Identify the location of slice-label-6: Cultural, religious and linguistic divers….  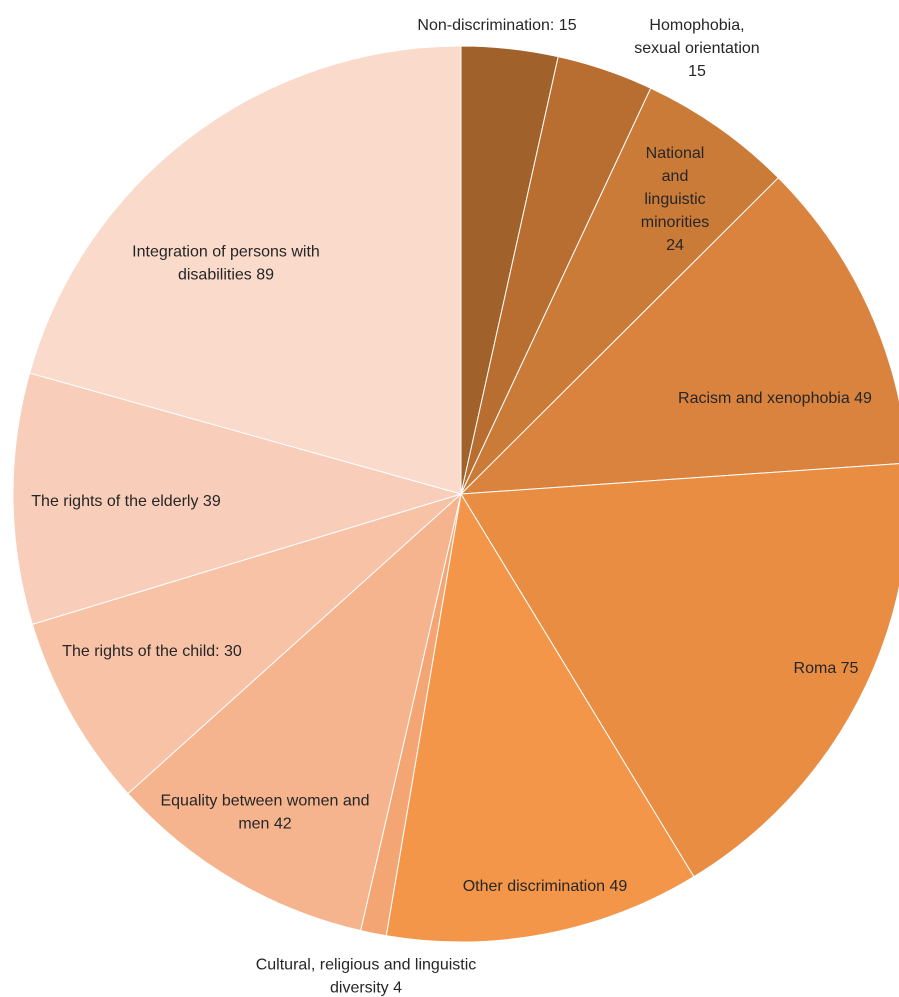
(366, 977).